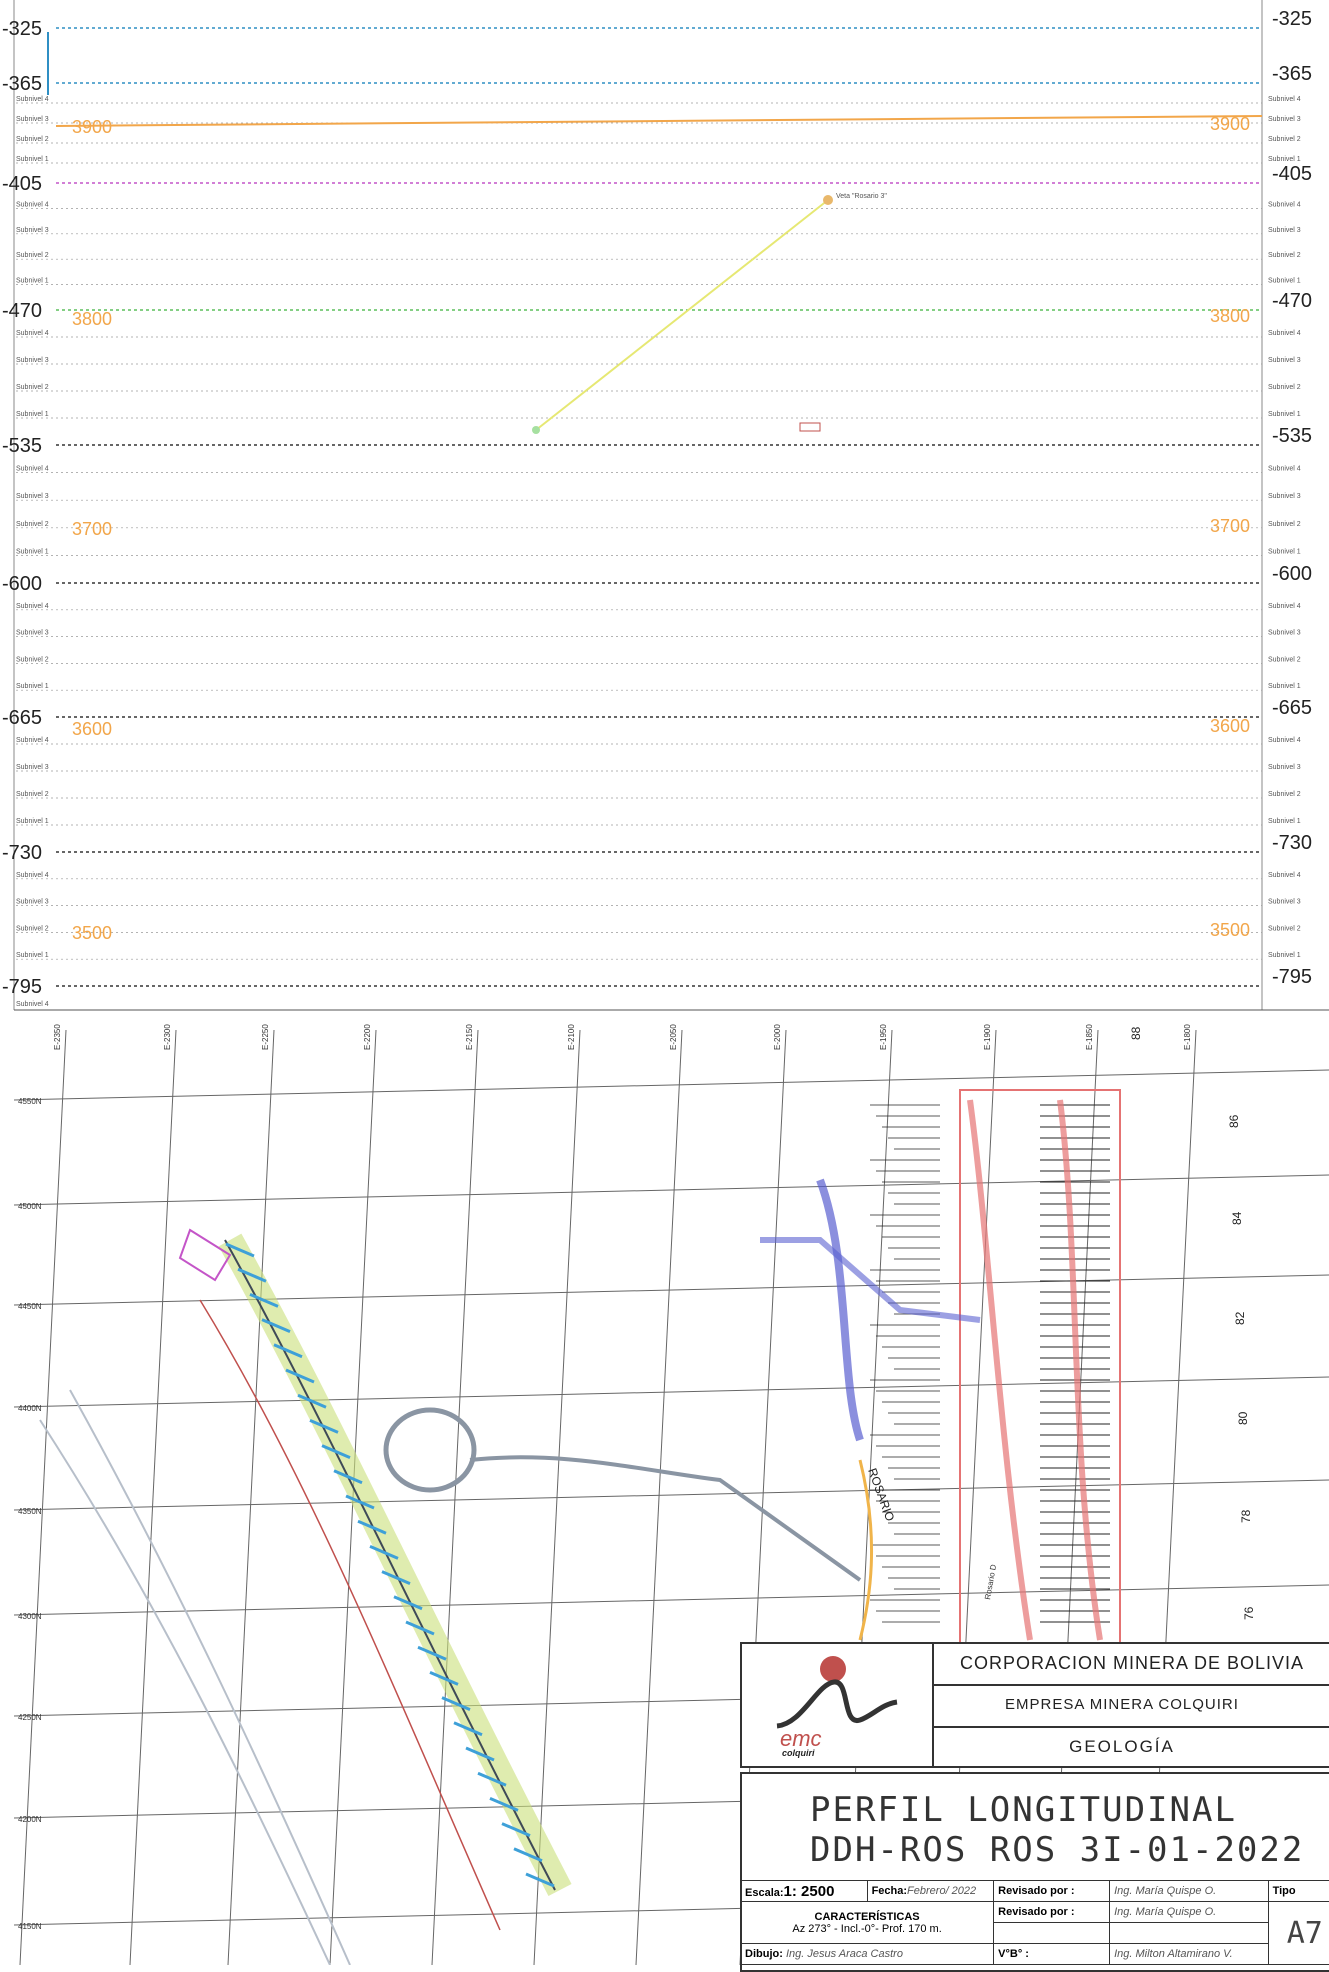 The height and width of the screenshot is (1972, 1329). I want to click on easting-label: E-2150, so click(469, 1037).